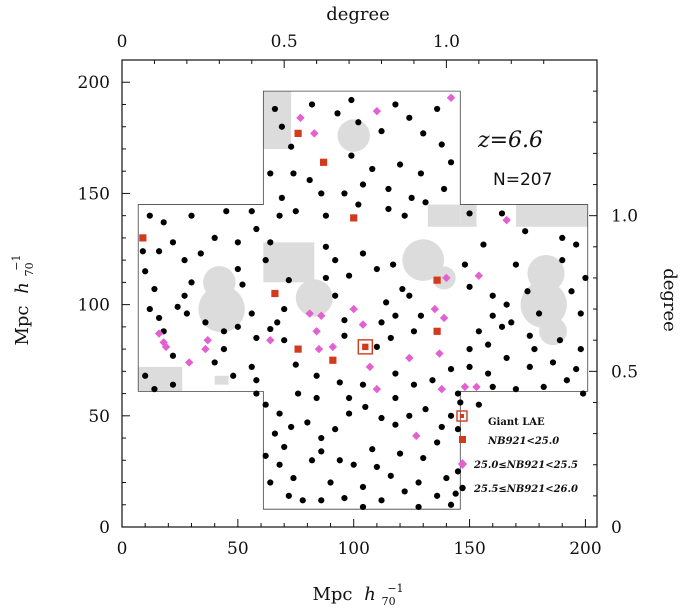  What do you see at coordinates (624, 217) in the screenshot?
I see `right-tick-label: 1.0` at bounding box center [624, 217].